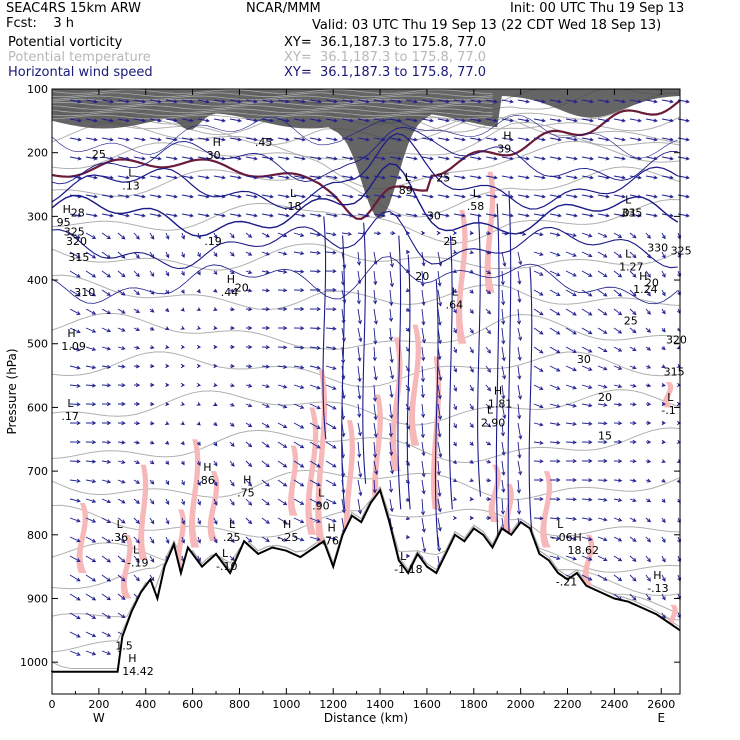 The height and width of the screenshot is (740, 740). Describe the element at coordinates (84, 292) in the screenshot. I see `theta-label: 310` at that location.